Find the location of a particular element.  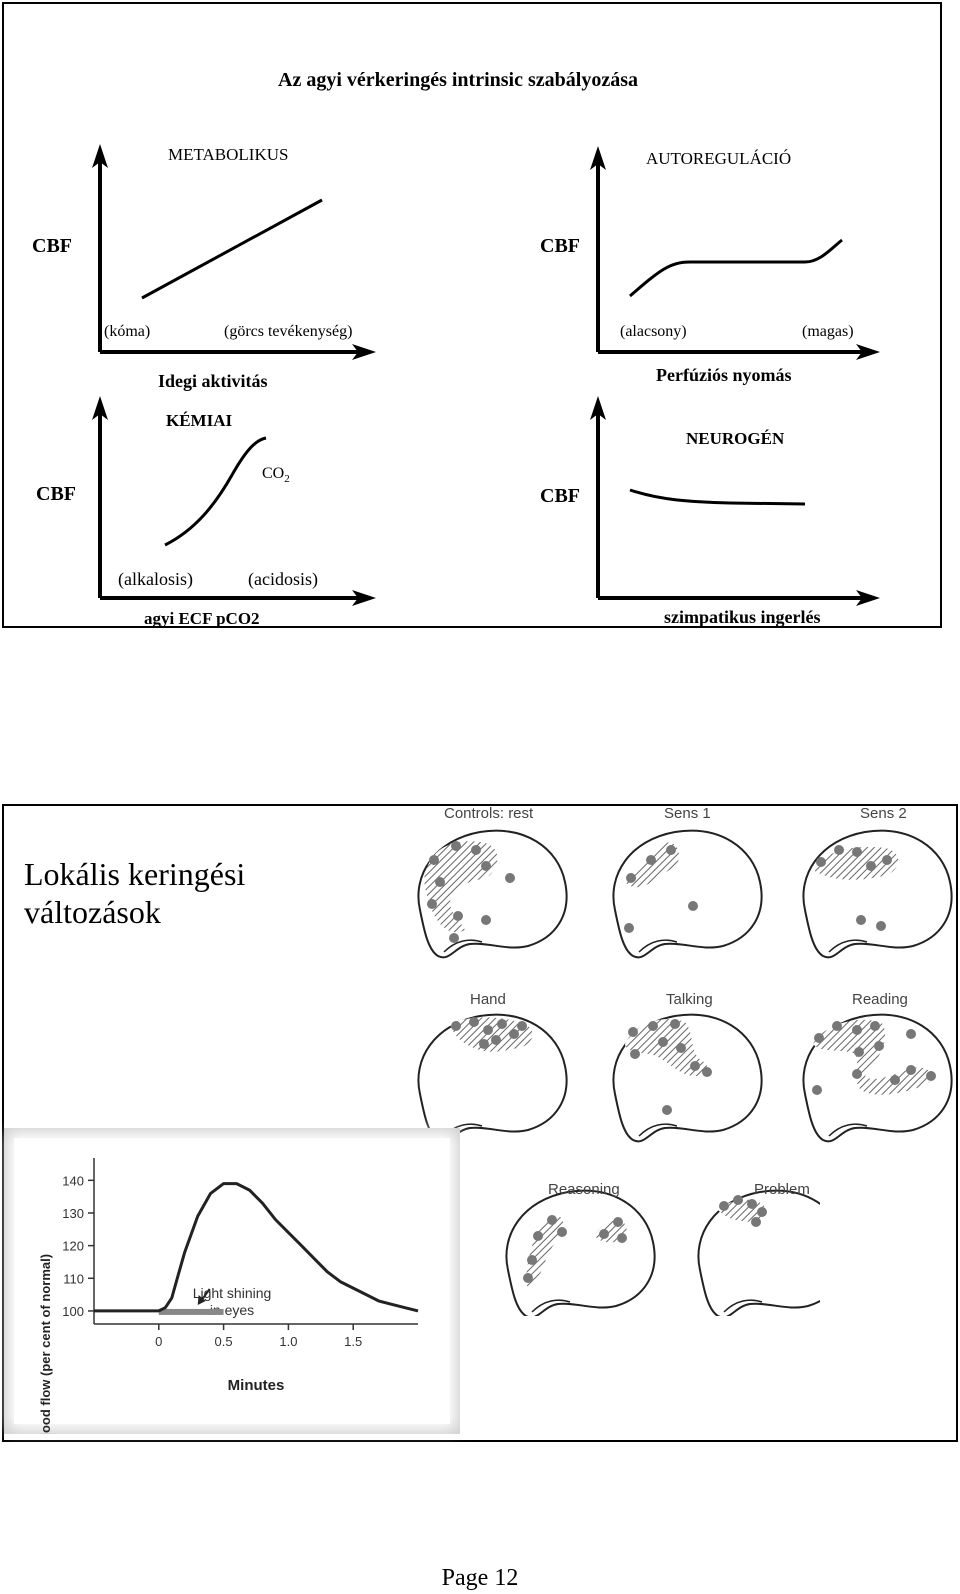

brain-maps is located at coordinates (685, 986).